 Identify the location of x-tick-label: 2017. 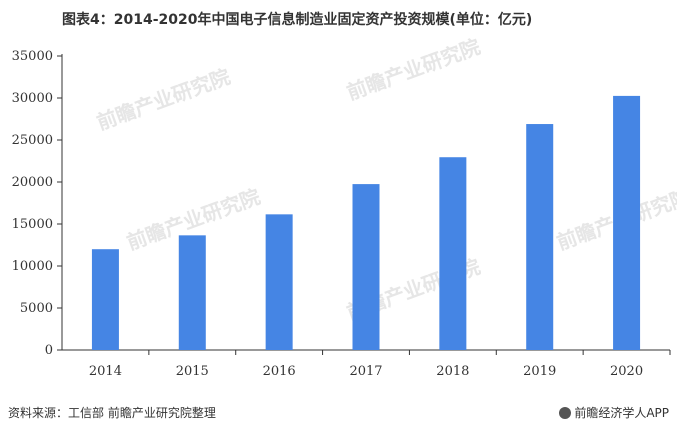
(365, 371).